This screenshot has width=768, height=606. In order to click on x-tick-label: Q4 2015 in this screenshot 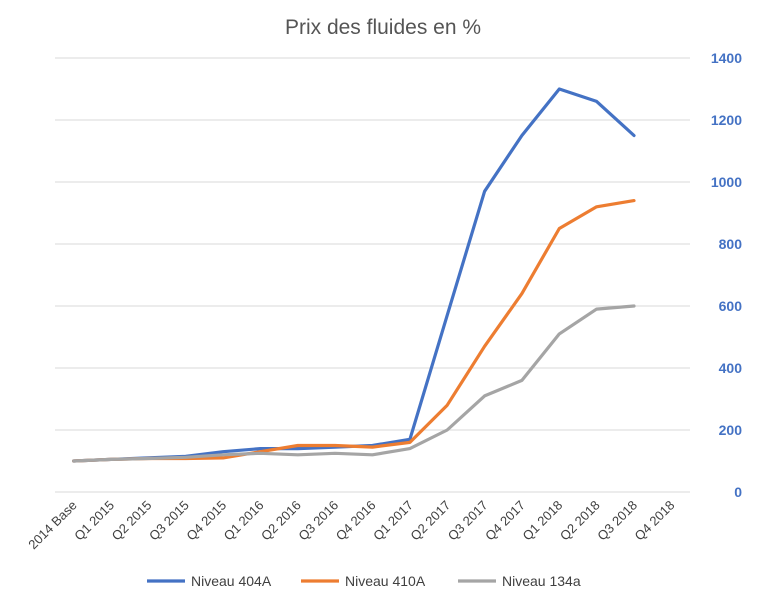, I will do `click(206, 521)`.